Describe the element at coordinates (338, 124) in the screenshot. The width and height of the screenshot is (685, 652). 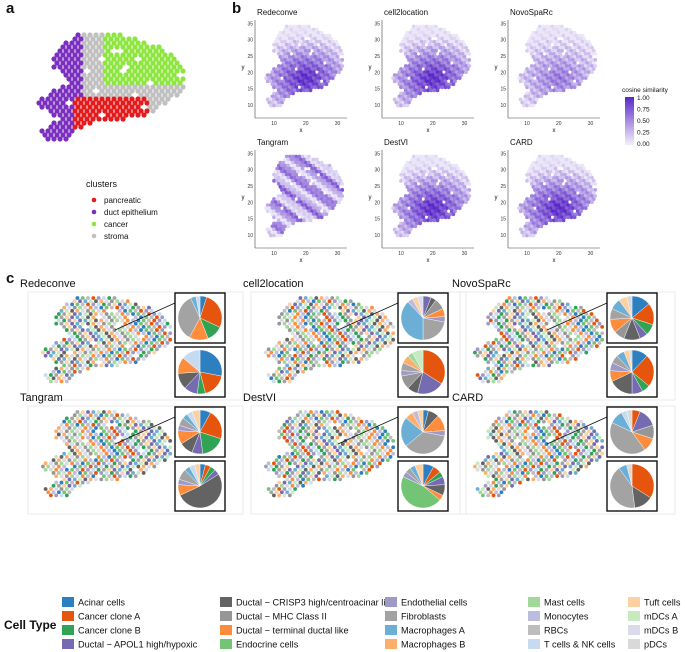
I see `x-tick-label: 30` at that location.